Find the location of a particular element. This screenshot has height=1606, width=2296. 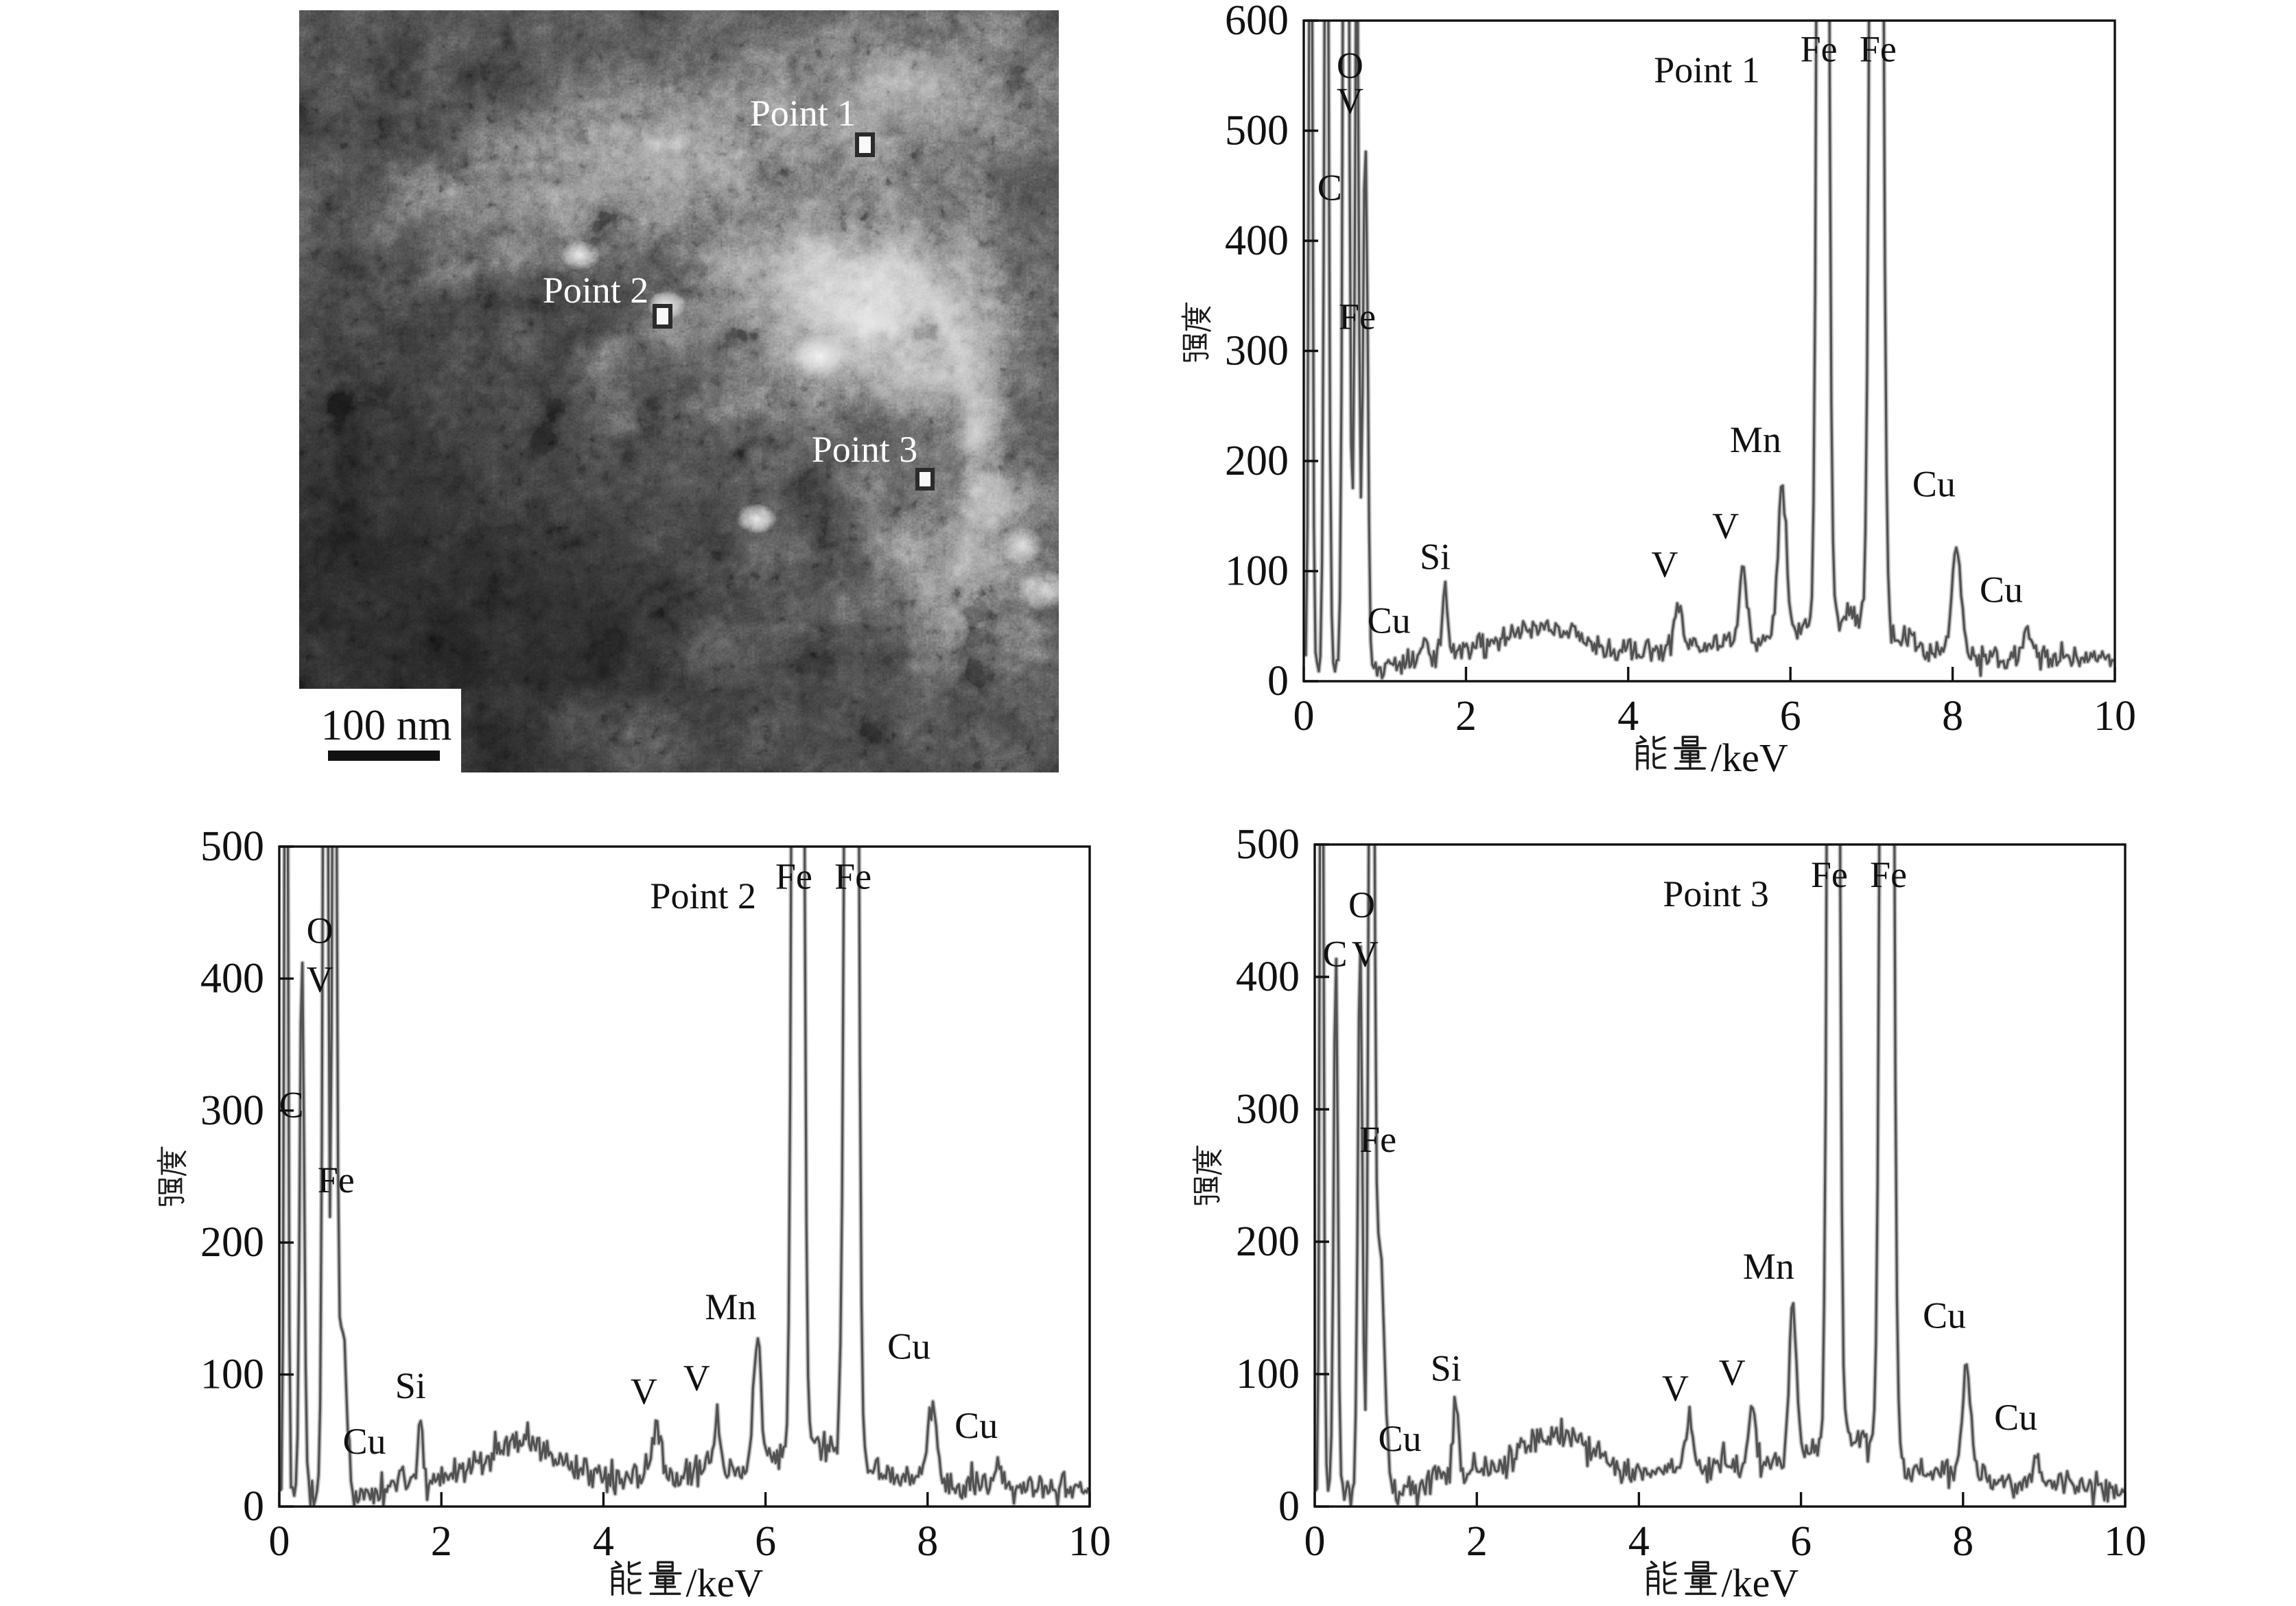

svg-text: 600 is located at coordinates (1257, 22).